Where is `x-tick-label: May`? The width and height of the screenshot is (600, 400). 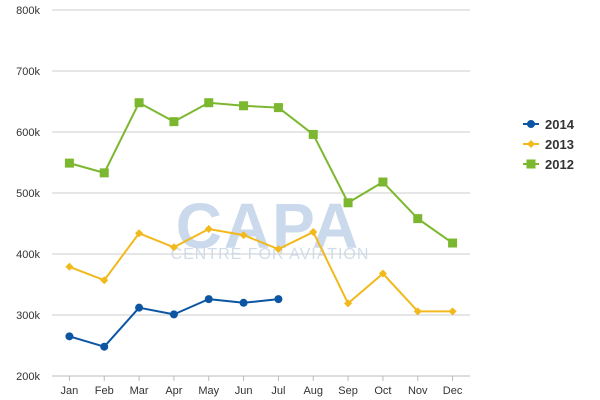
x-tick-label: May is located at coordinates (208, 391).